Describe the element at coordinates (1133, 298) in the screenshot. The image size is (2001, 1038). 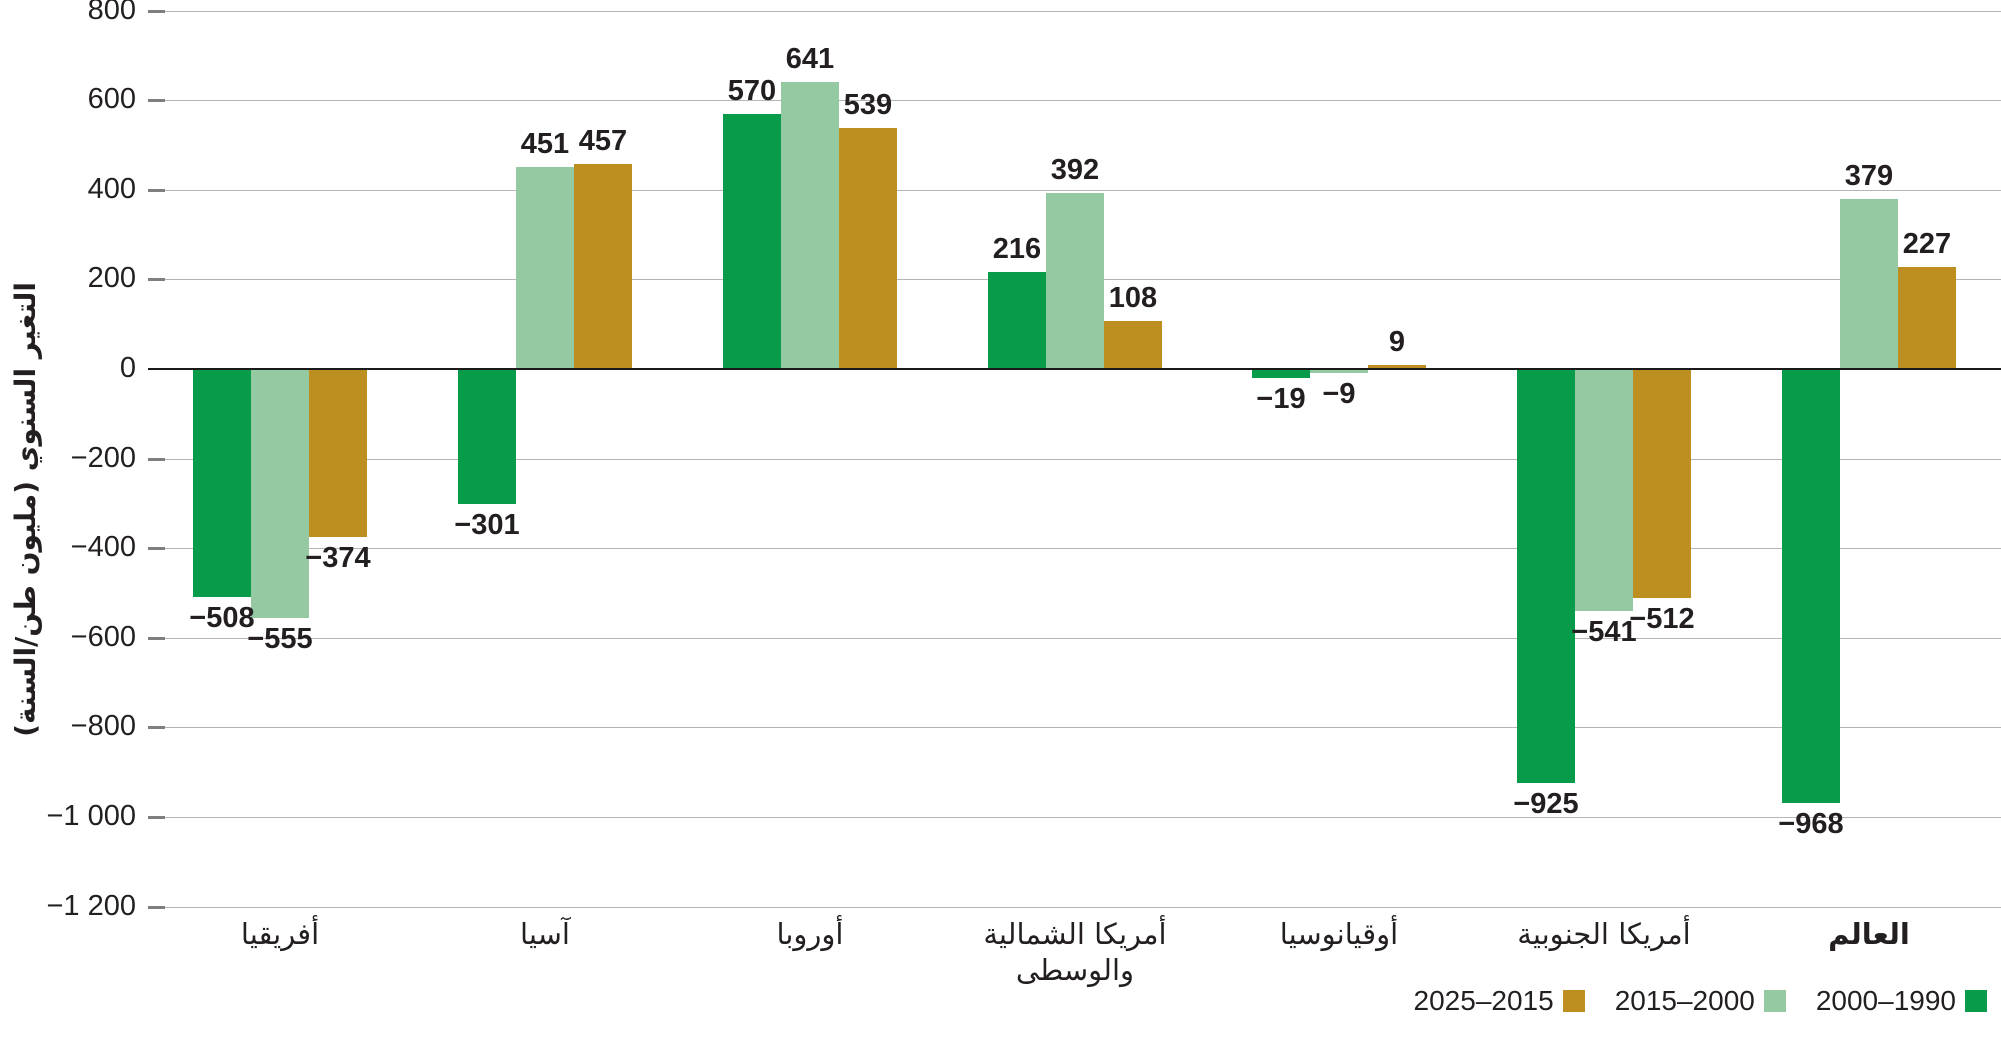
I see `bar-value-label: 108` at that location.